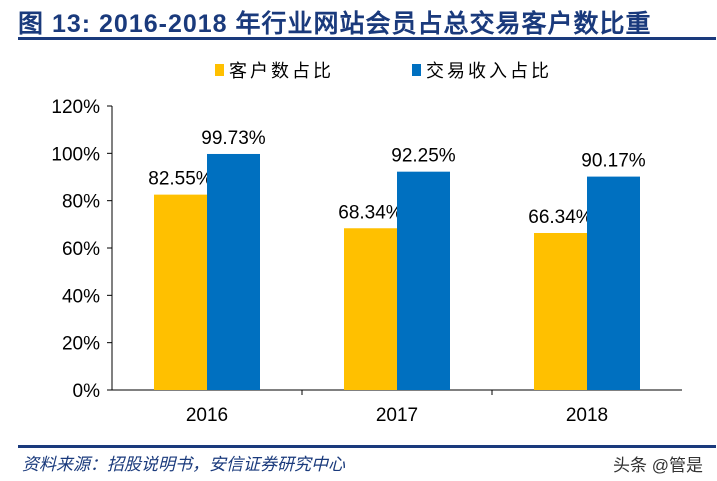 The image size is (717, 481). Describe the element at coordinates (81, 296) in the screenshot. I see `y-tick-label: 40%` at that location.